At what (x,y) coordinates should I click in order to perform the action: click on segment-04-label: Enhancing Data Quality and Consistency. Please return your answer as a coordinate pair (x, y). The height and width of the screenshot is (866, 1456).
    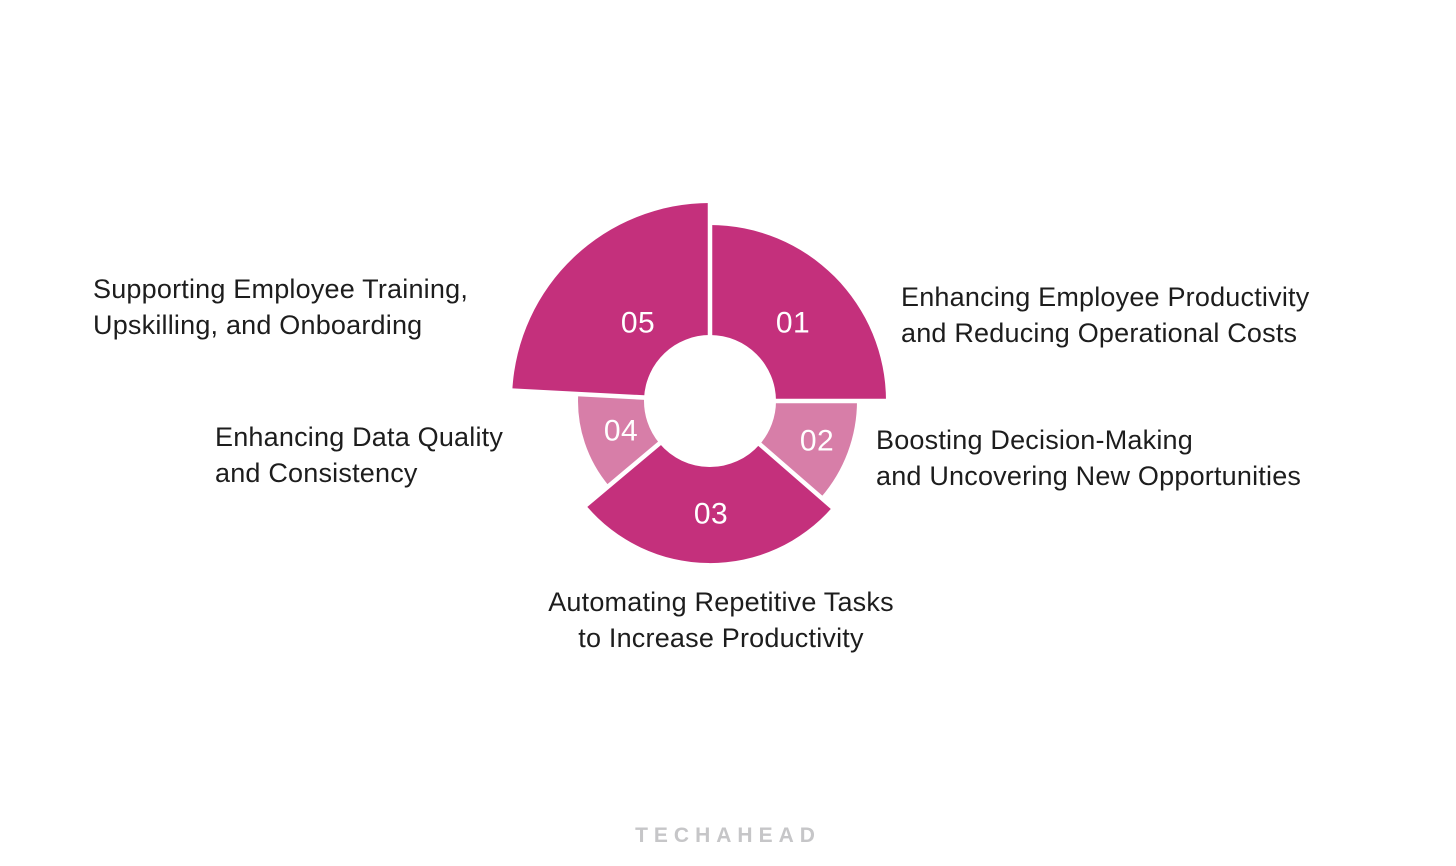
    Looking at the image, I should click on (359, 455).